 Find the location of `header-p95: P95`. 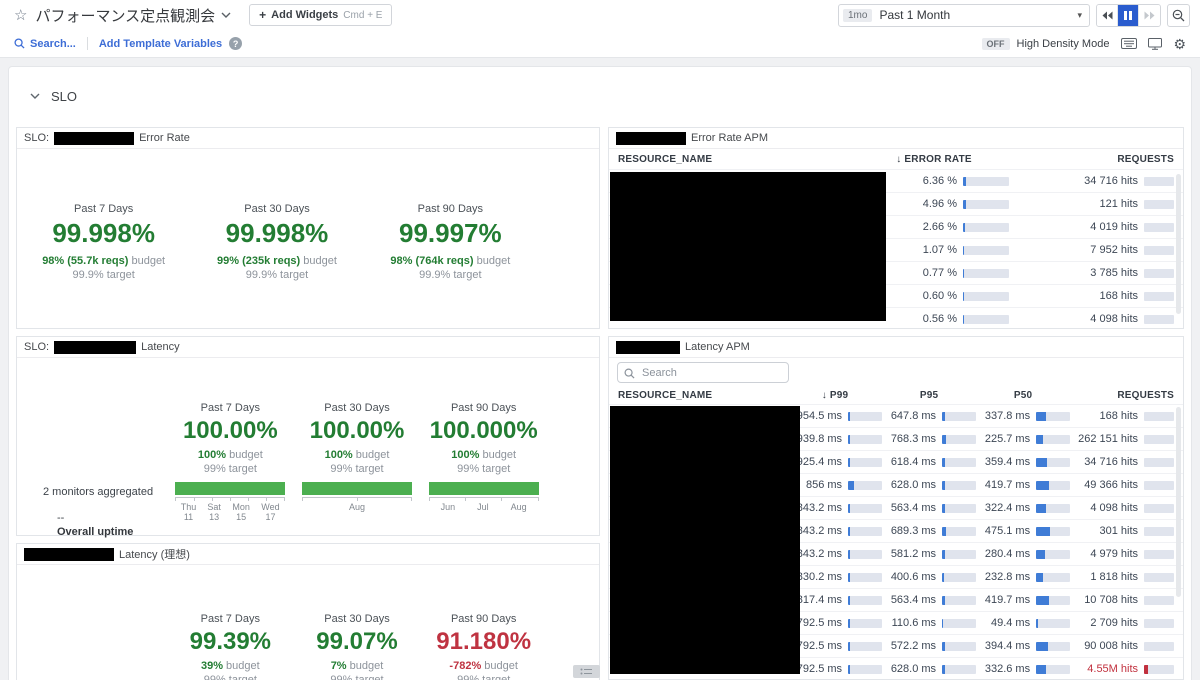

header-p95: P95 is located at coordinates (929, 395).